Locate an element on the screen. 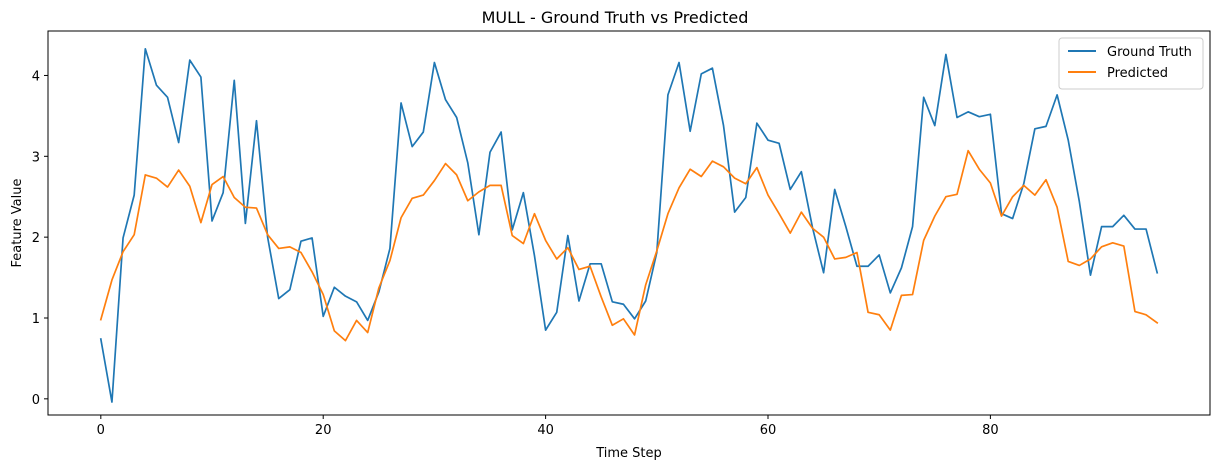 The width and height of the screenshot is (1220, 470). legend: Ground Truth Predicted is located at coordinates (1131, 63).